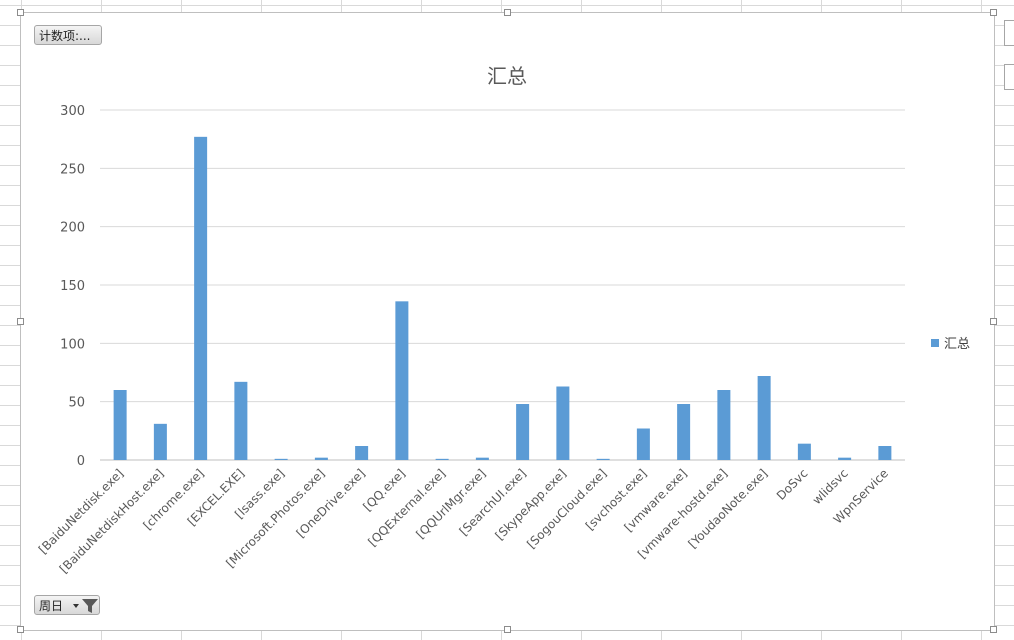 The height and width of the screenshot is (640, 1014). Describe the element at coordinates (531, 504) in the screenshot. I see `x-tick-label: [SkypeApp.exe]` at that location.